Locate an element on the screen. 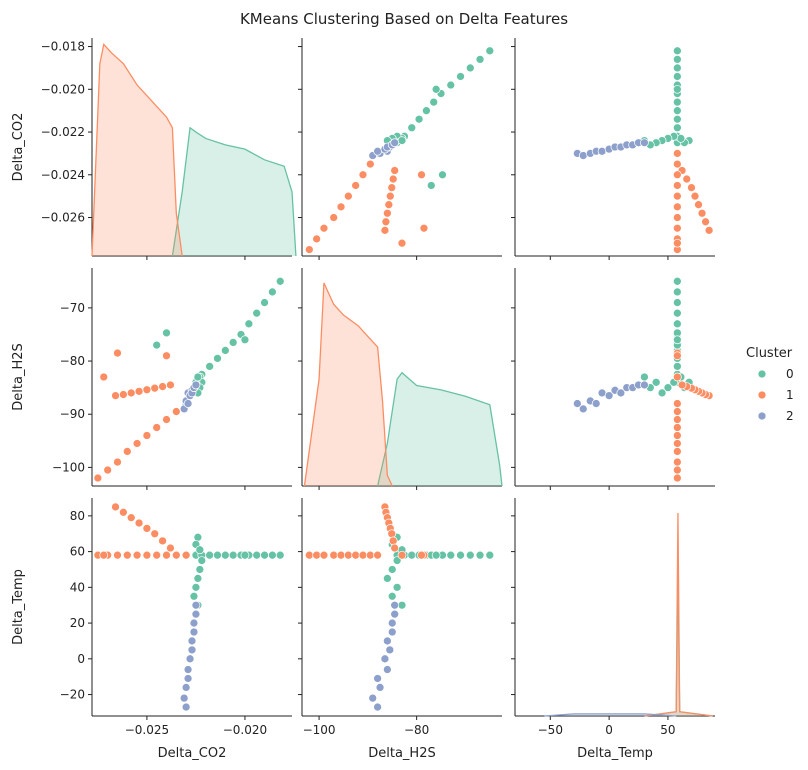 The height and width of the screenshot is (770, 808). y-axis-label: Delta_CO2 is located at coordinates (18, 147).